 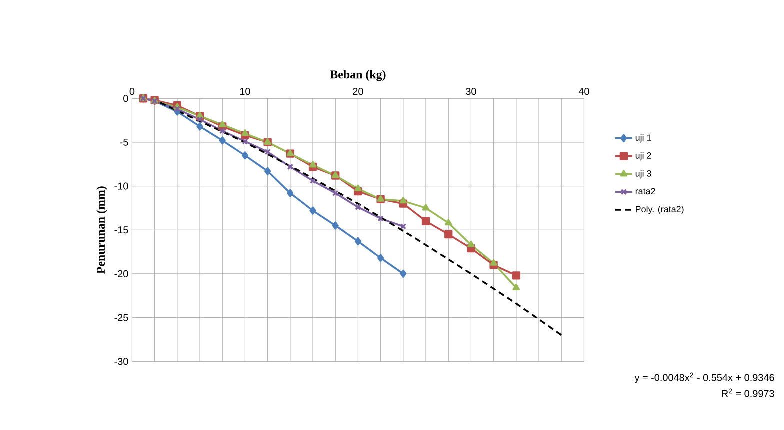 I want to click on y-tick-label: -30, so click(x=121, y=362).